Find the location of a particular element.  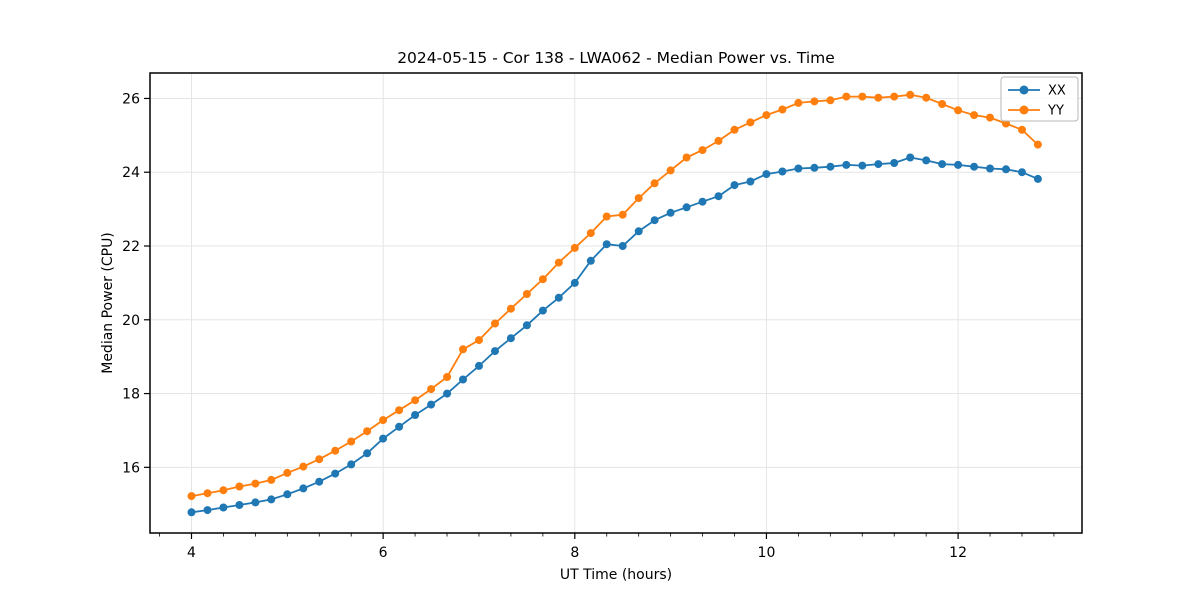

x-axis-label: UT Time (hours) is located at coordinates (616, 575).